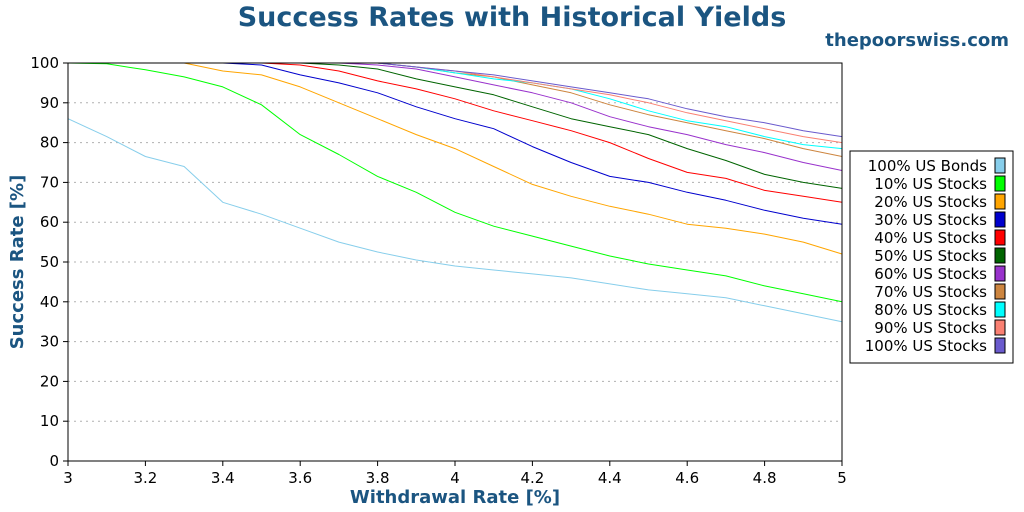 This screenshot has height=512, width=1024. What do you see at coordinates (49, 222) in the screenshot?
I see `y-tick-label: 60` at bounding box center [49, 222].